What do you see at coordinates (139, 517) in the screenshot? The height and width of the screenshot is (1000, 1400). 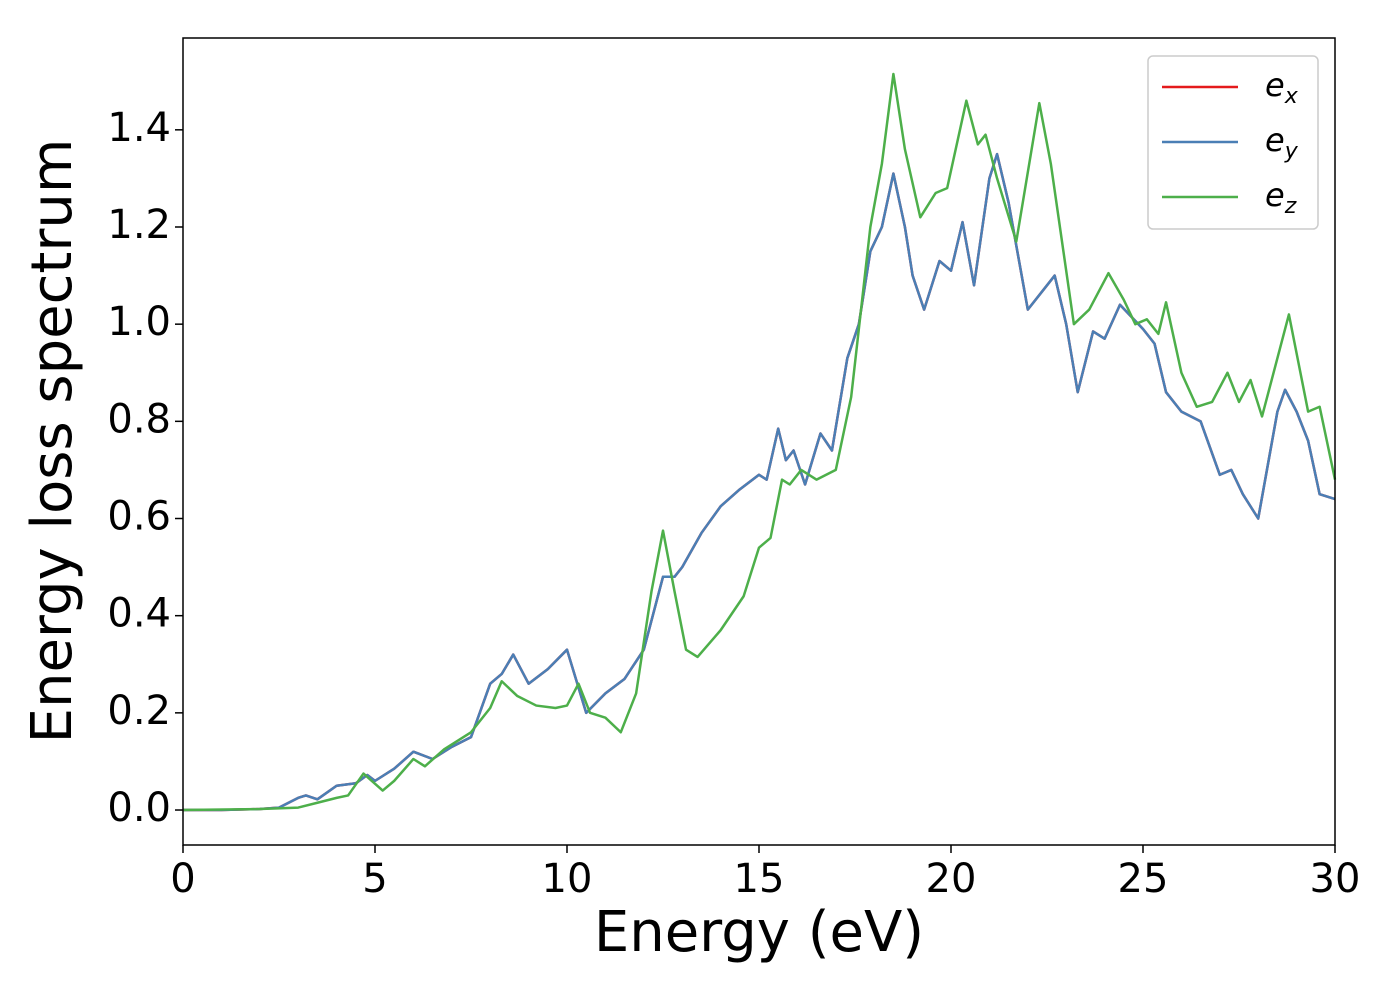 I see `y-tick-label: 0.6` at bounding box center [139, 517].